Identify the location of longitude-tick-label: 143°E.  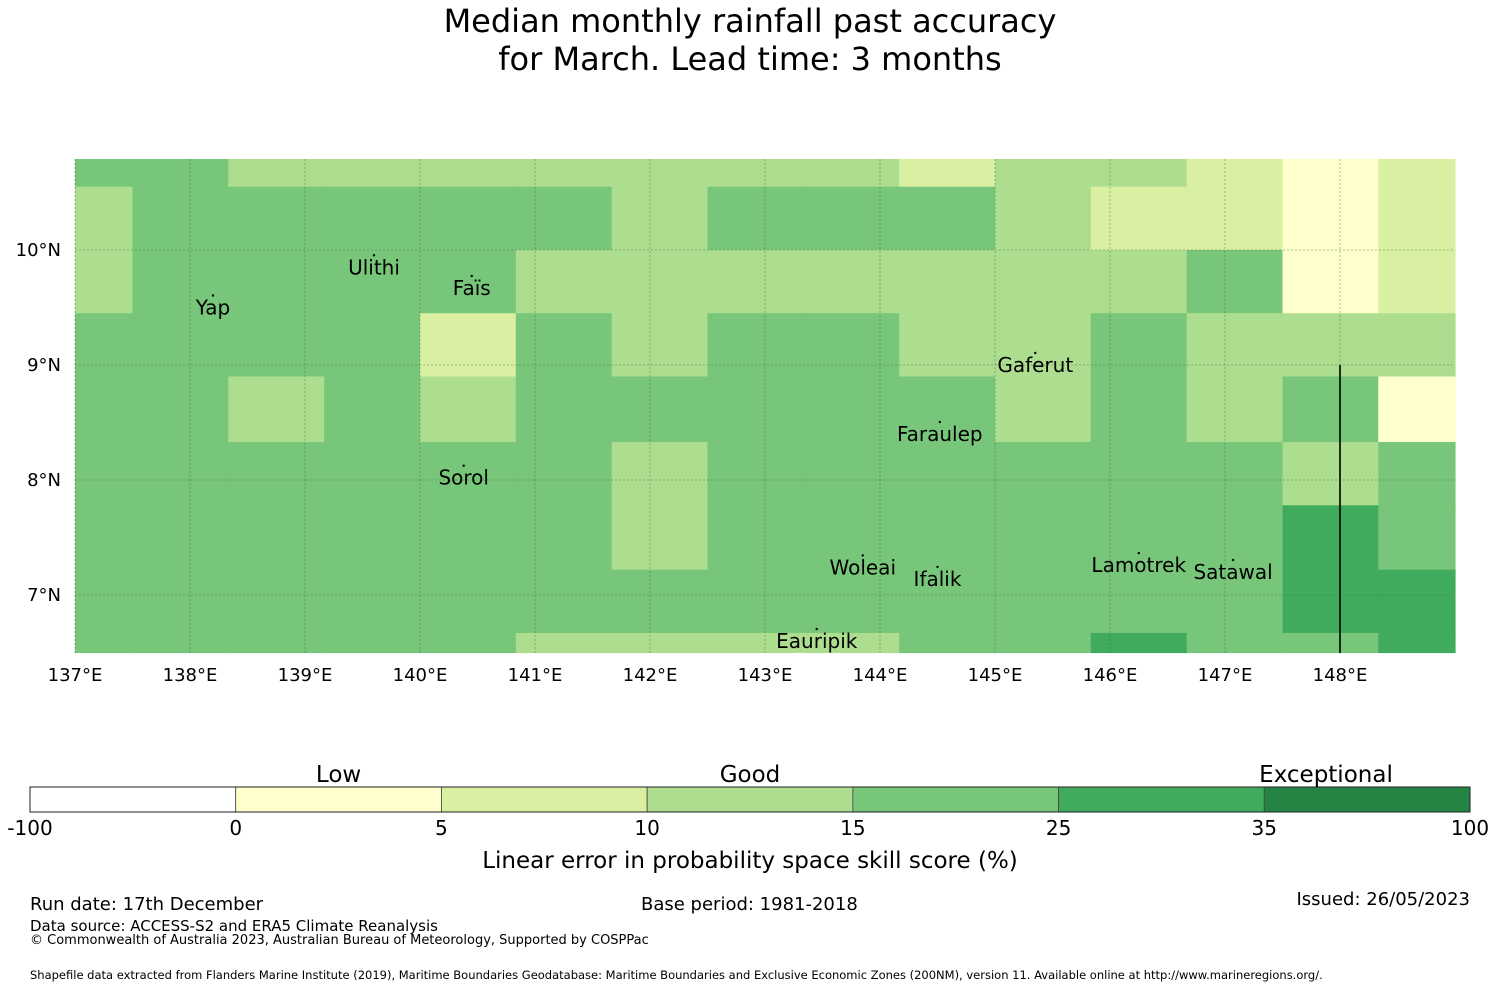
(765, 675).